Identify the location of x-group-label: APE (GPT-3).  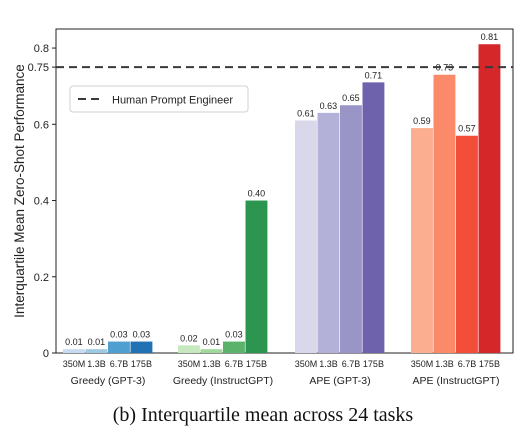
(339, 381).